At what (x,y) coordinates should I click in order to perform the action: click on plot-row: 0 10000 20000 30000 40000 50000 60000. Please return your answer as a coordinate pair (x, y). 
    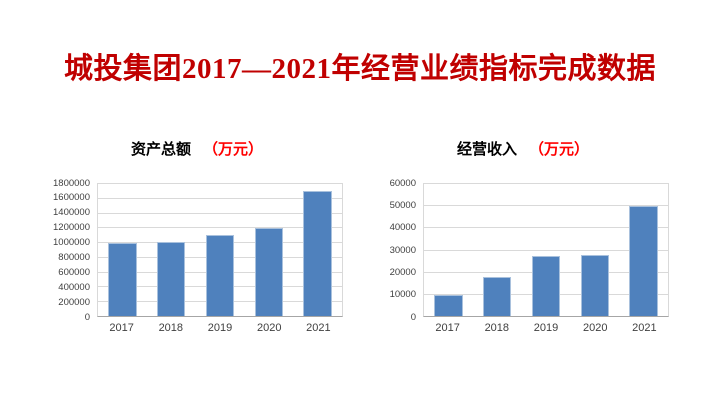
    Looking at the image, I should click on (523, 249).